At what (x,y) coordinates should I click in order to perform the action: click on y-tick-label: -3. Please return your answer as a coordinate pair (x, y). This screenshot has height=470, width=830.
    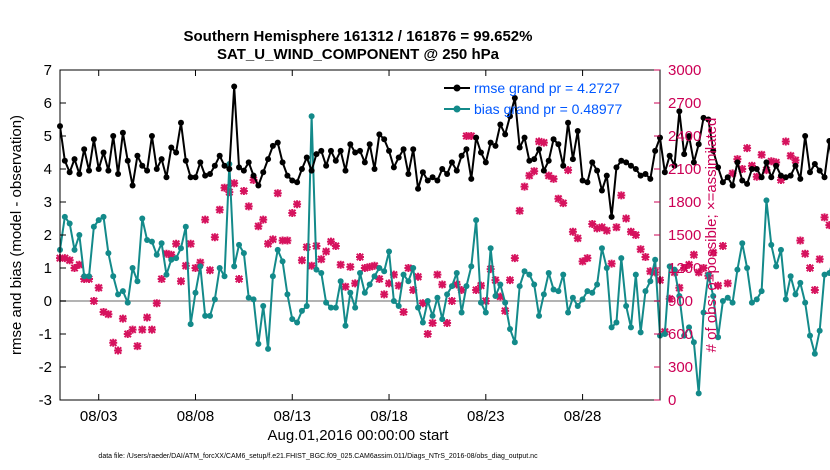
    Looking at the image, I should click on (45, 400).